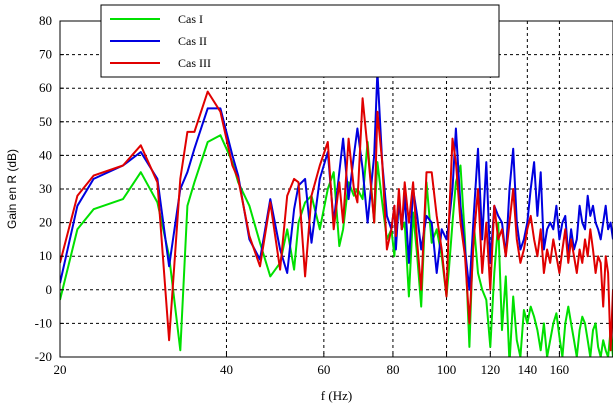  I want to click on y-axis-label: Gain en R (dB), so click(12, 189).